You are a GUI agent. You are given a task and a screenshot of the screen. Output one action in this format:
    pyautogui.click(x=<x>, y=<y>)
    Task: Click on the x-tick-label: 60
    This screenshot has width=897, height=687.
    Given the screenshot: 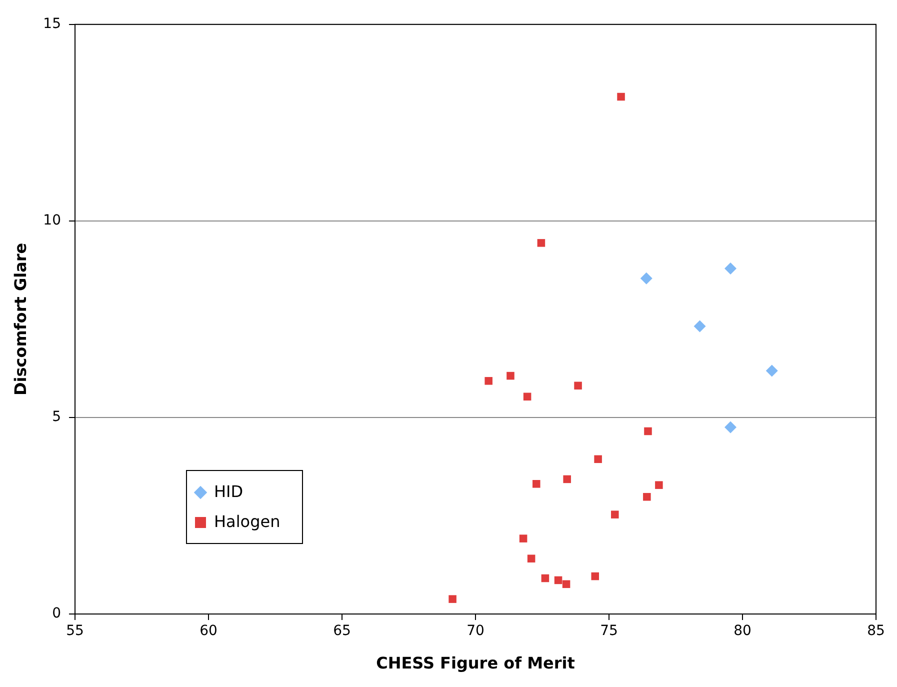 What is the action you would take?
    pyautogui.click(x=209, y=631)
    